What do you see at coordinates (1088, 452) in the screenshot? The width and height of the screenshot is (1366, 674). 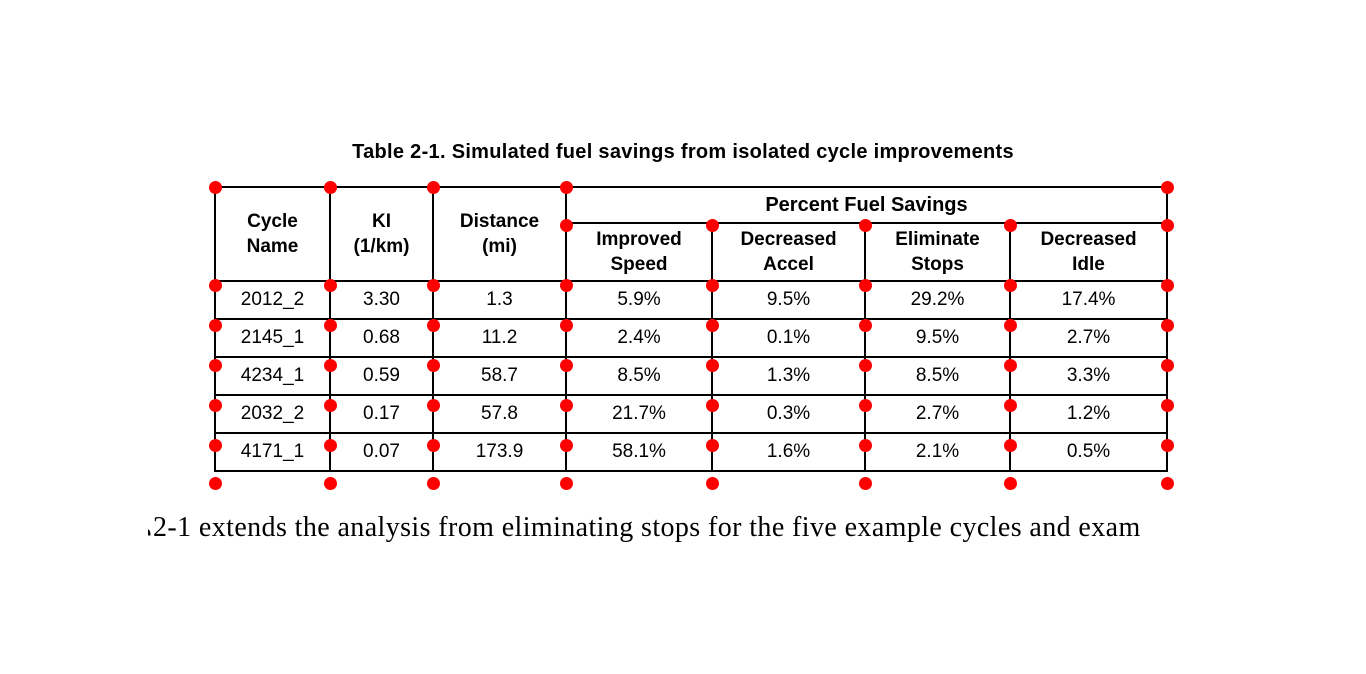 I see `table-cell: 0.5%` at bounding box center [1088, 452].